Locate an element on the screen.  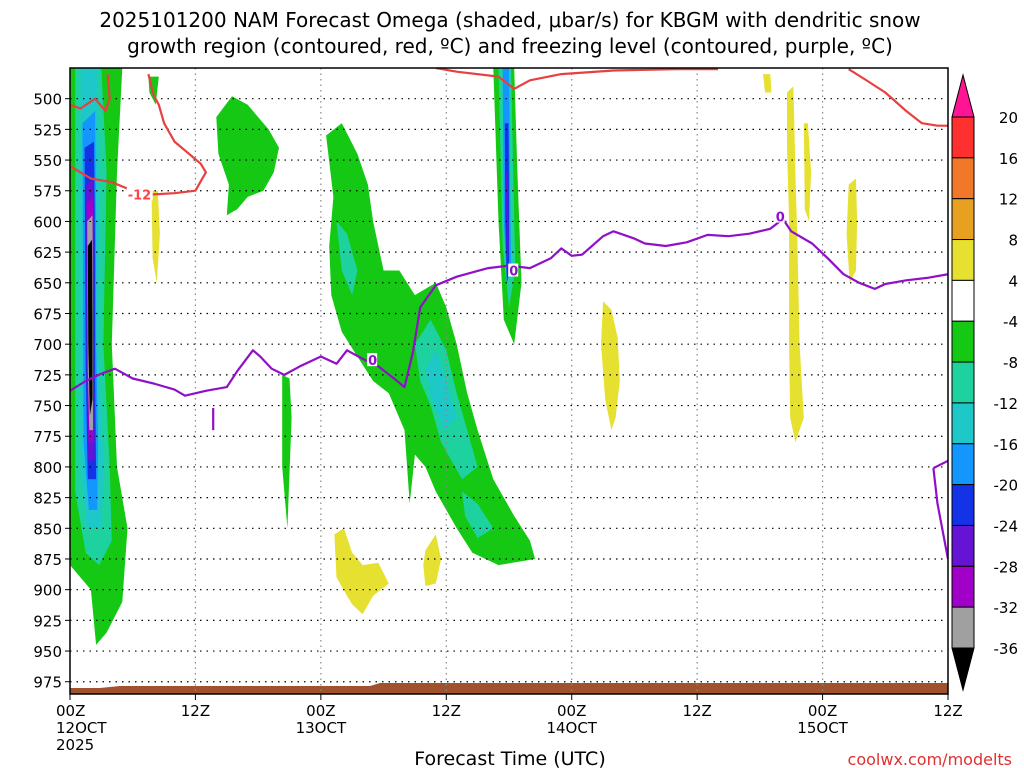
contour-label-2: 0 is located at coordinates (372, 361).